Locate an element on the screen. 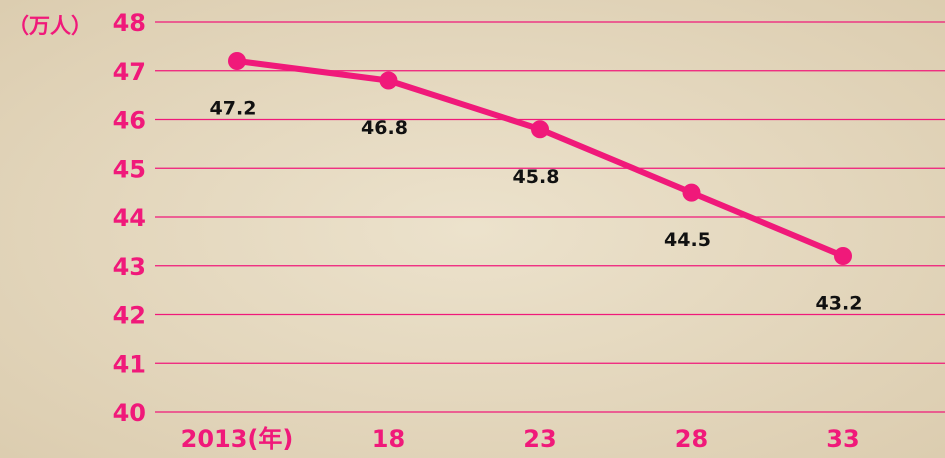  x-tick-label: 2013(年) is located at coordinates (237, 439).